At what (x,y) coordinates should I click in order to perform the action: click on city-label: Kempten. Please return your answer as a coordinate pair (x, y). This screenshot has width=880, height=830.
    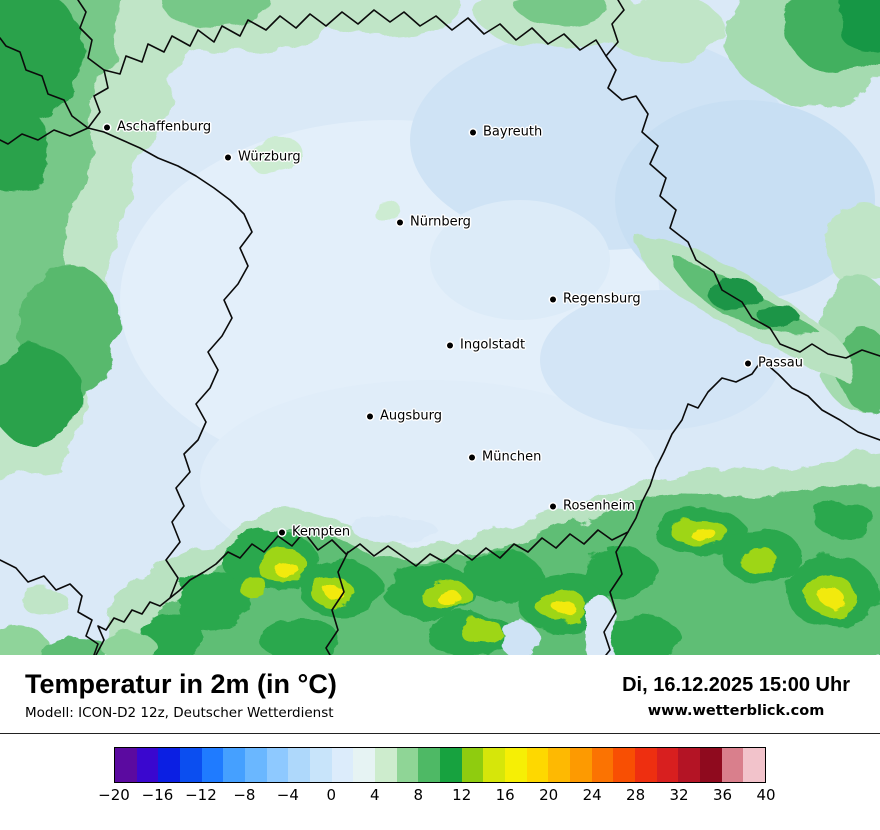
    Looking at the image, I should click on (321, 532).